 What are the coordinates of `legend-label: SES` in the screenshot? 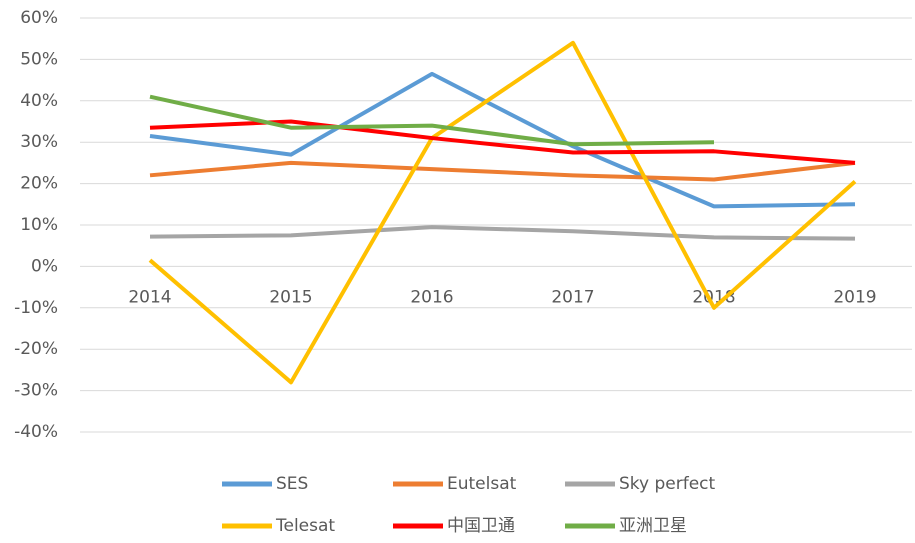 It's located at (292, 484).